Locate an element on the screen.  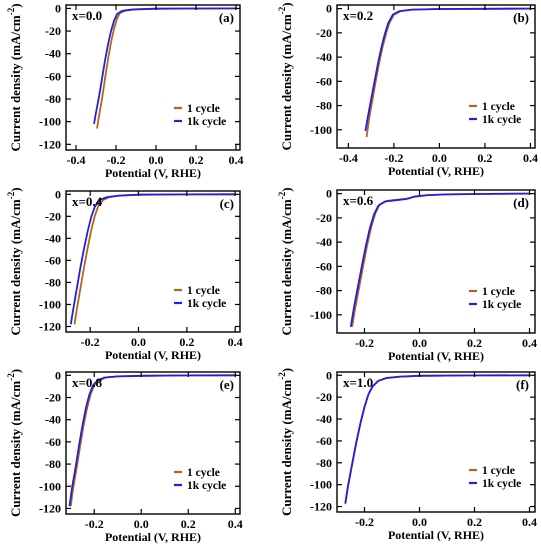
y-axis-label: Current density (mA/cm-2) is located at coordinates (285, 261).